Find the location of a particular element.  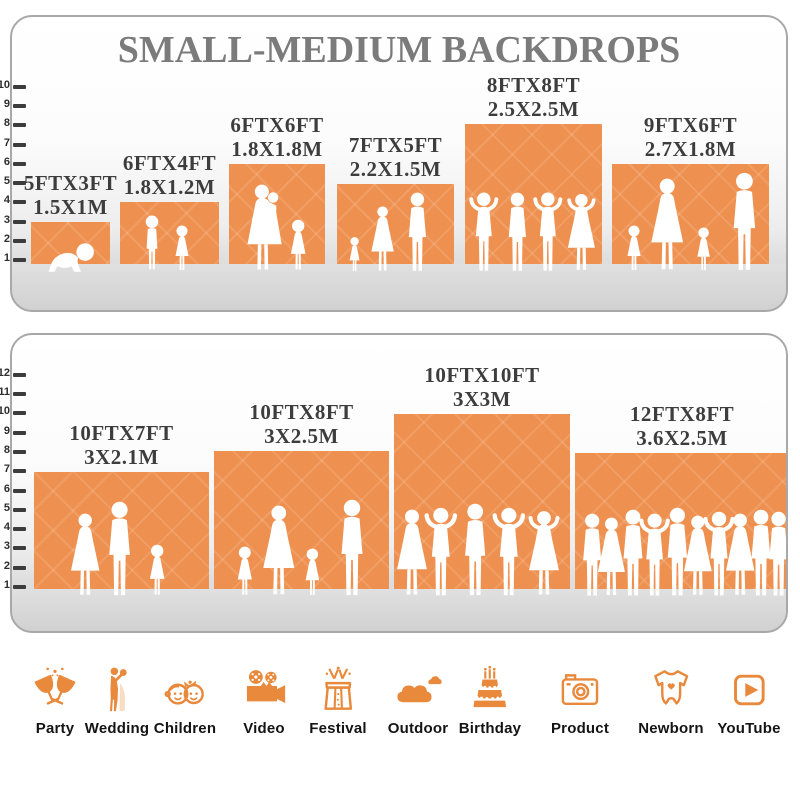

category-label: Wedding is located at coordinates (117, 728).